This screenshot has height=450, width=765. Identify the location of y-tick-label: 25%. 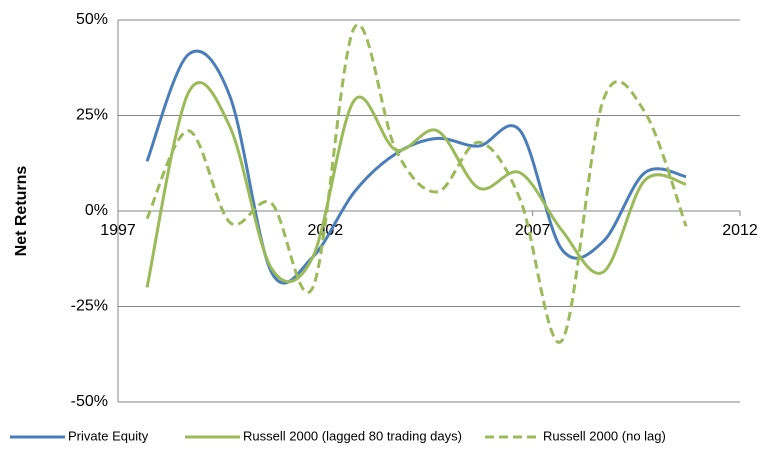
(92, 115).